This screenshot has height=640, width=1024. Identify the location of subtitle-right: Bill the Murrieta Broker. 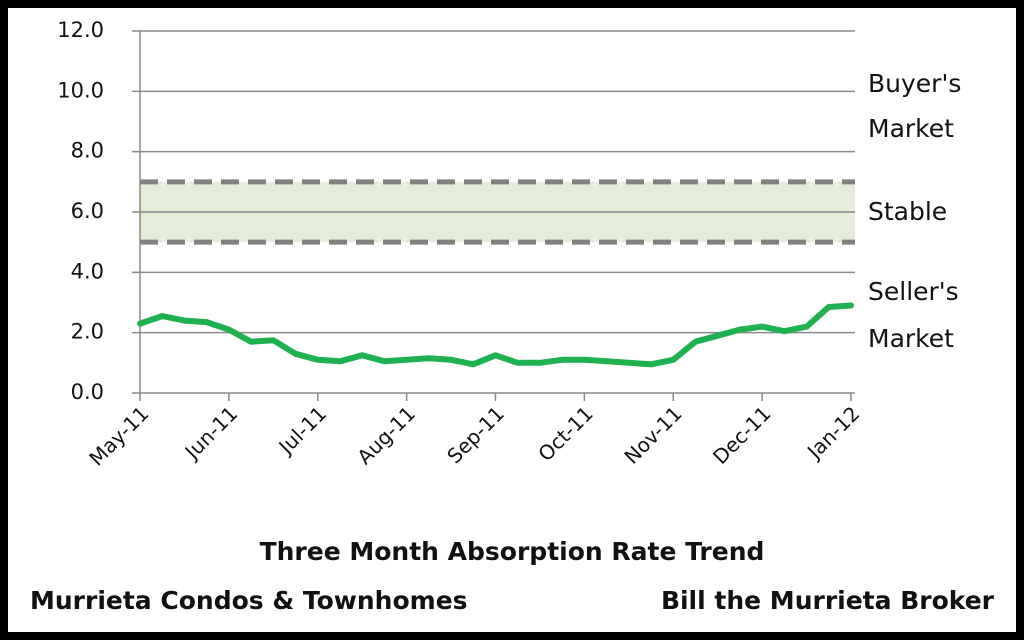
(828, 600).